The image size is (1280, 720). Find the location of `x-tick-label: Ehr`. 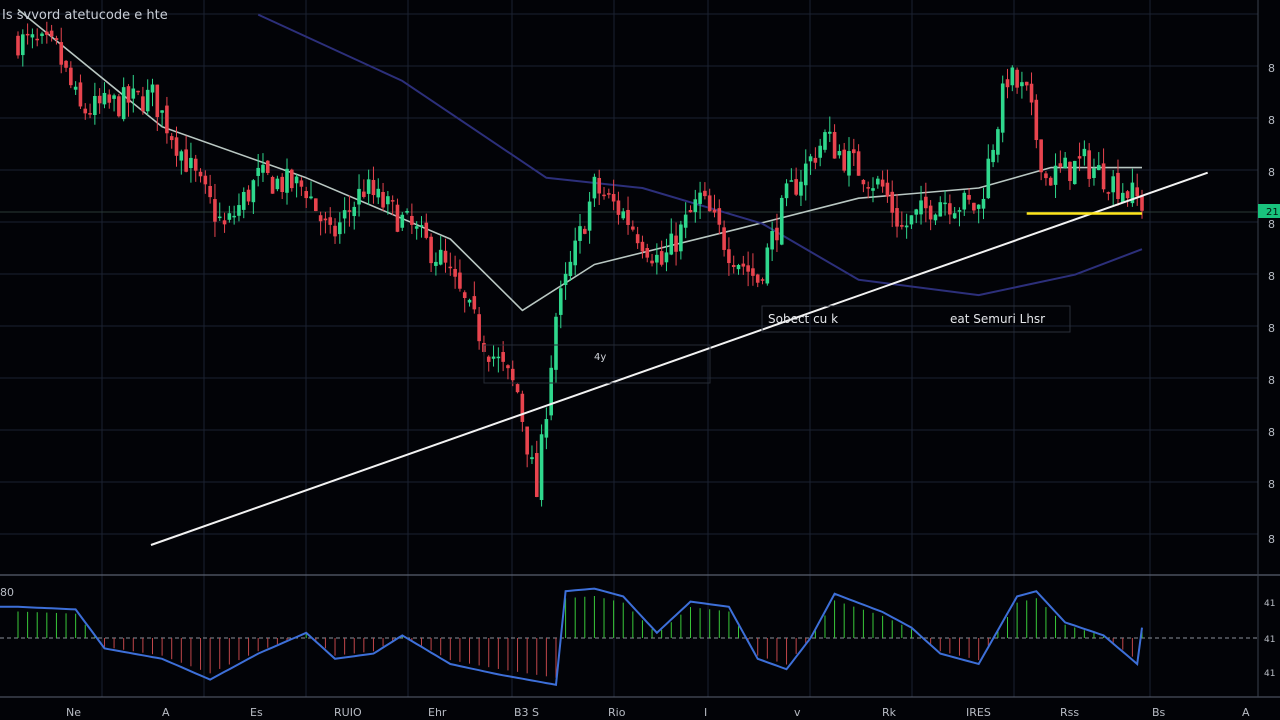

x-tick-label: Ehr is located at coordinates (437, 712).